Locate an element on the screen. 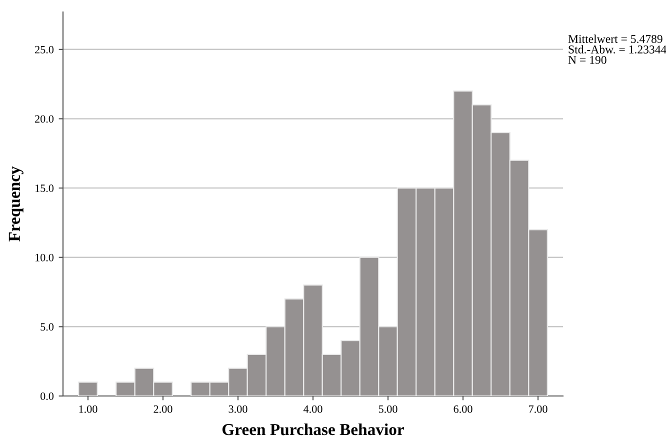  x-tick-label: 2.00 is located at coordinates (163, 409).